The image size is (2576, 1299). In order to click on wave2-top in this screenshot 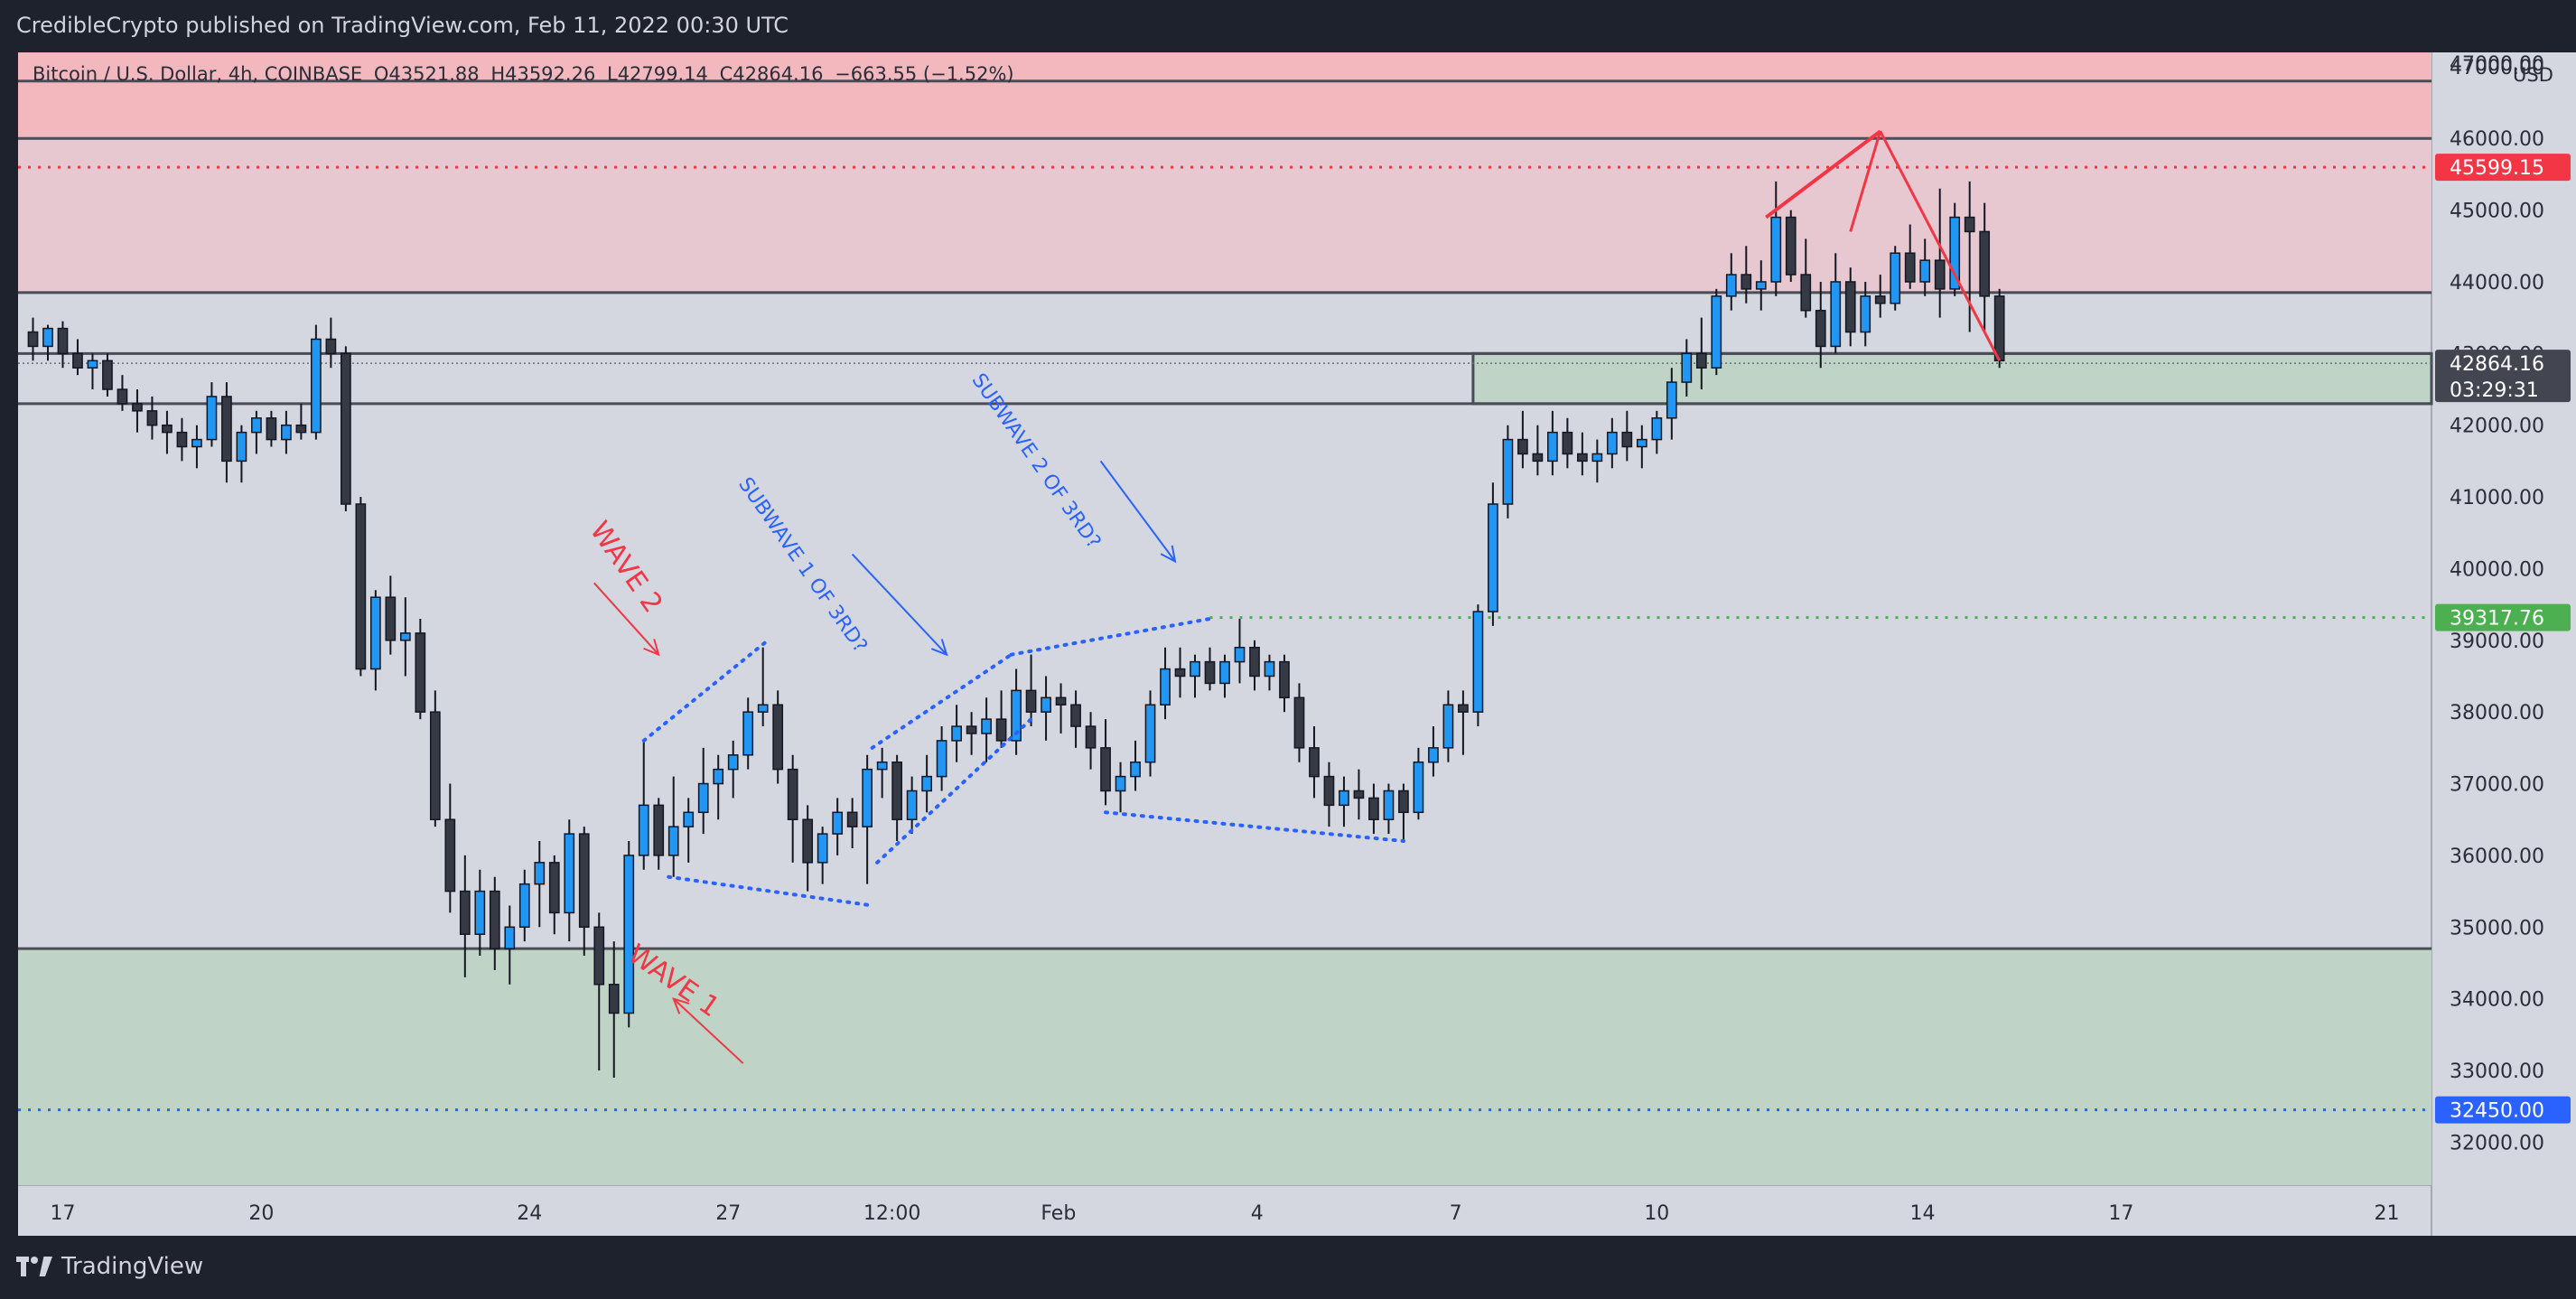, I will do `click(705, 690)`.